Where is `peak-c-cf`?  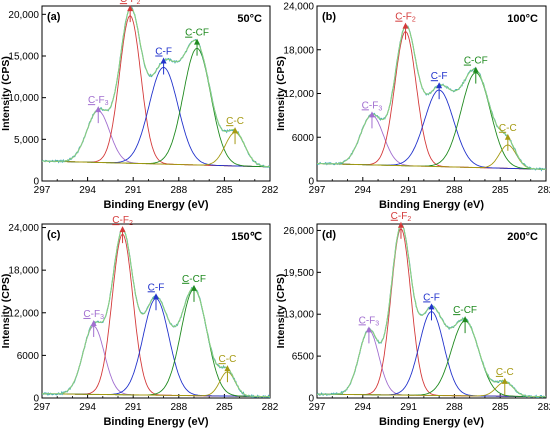
peak-c-cf is located at coordinates (156, 107).